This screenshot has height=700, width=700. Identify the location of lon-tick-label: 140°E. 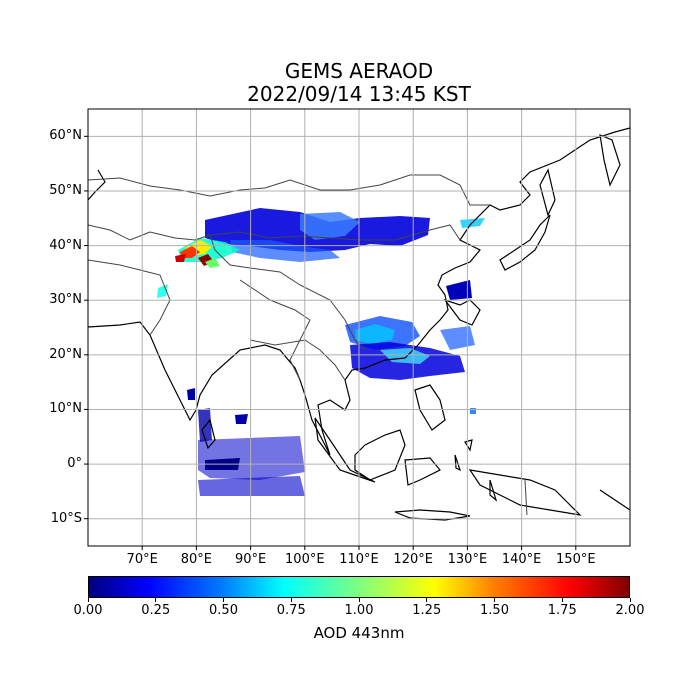
(521, 559).